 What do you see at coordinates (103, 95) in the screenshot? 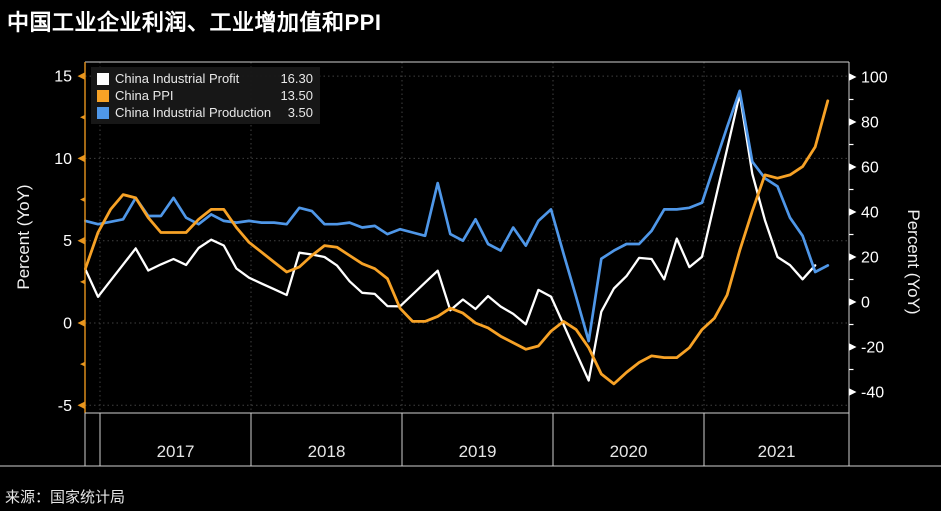
I see `legend-swatch-orange` at bounding box center [103, 95].